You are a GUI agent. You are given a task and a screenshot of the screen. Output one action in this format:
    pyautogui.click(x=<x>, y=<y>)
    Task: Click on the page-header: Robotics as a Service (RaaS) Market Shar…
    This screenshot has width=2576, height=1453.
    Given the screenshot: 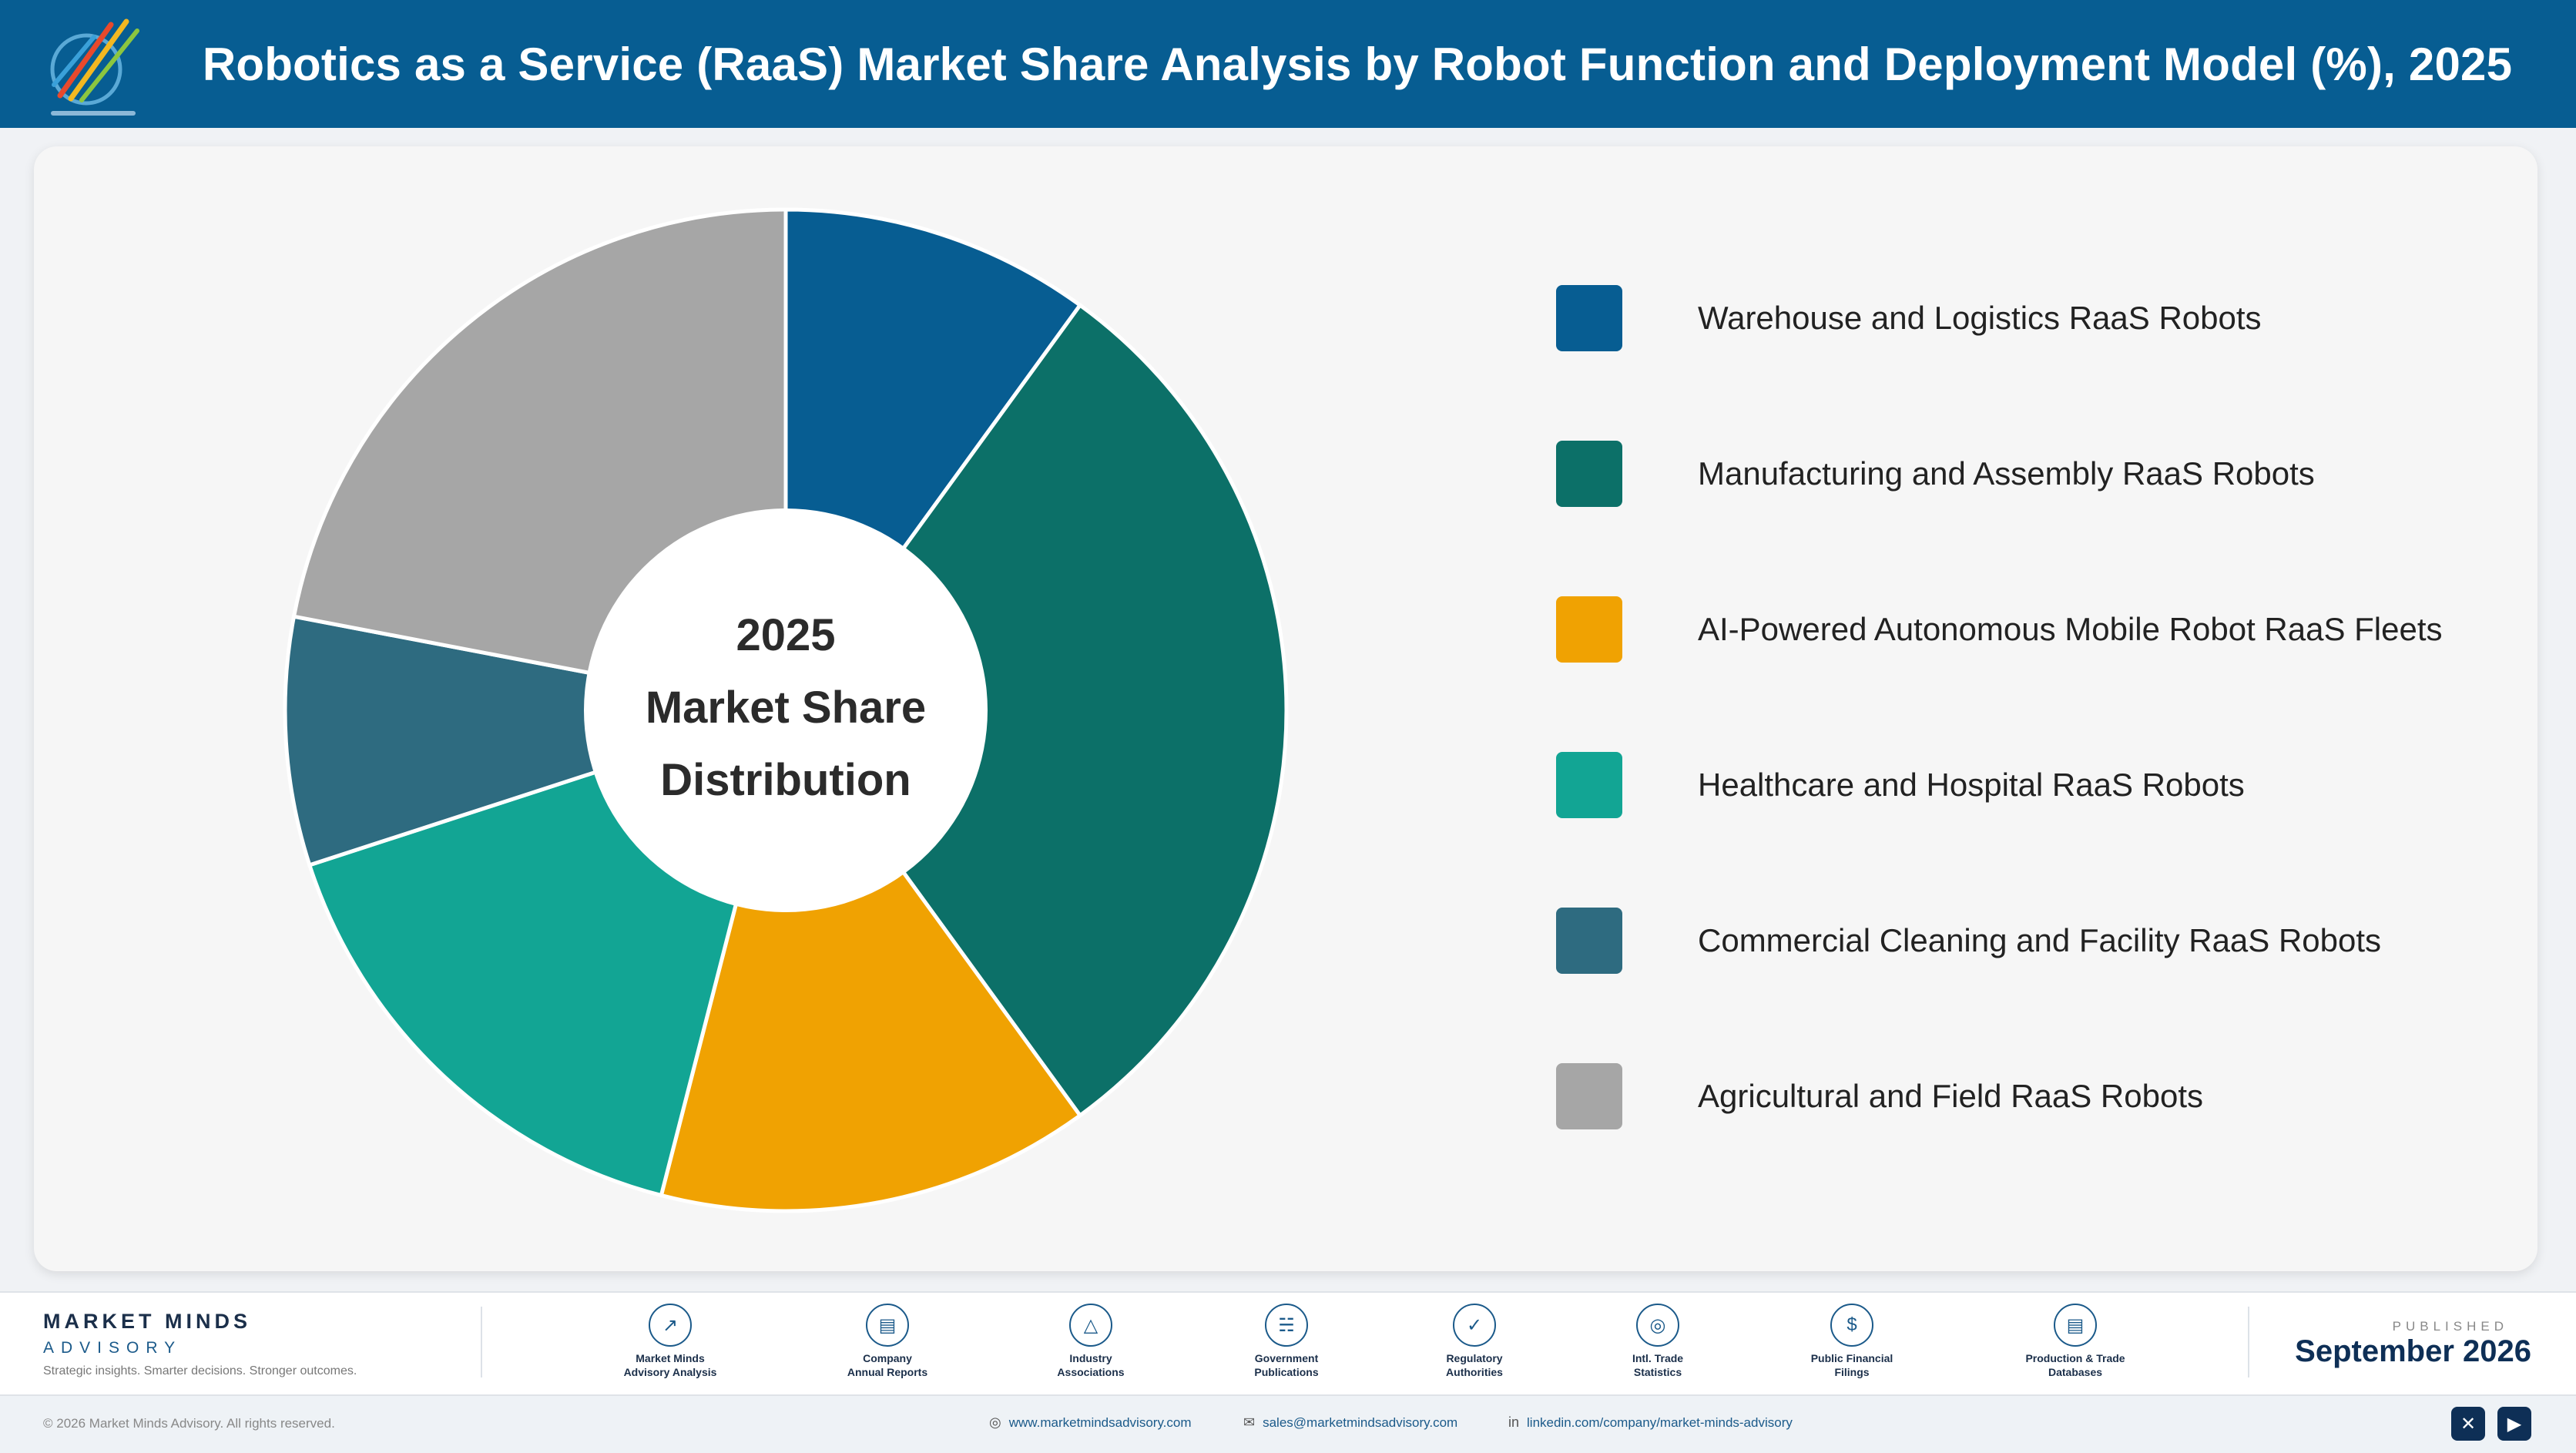 What is the action you would take?
    pyautogui.click(x=1288, y=64)
    